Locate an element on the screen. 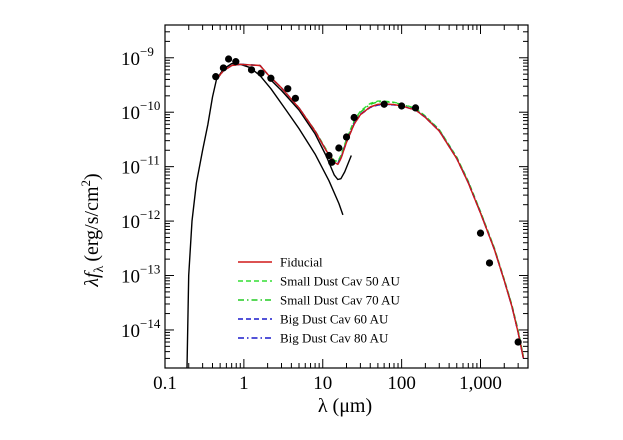 The width and height of the screenshot is (623, 440). y-tick-label: 10−12 is located at coordinates (140, 220).